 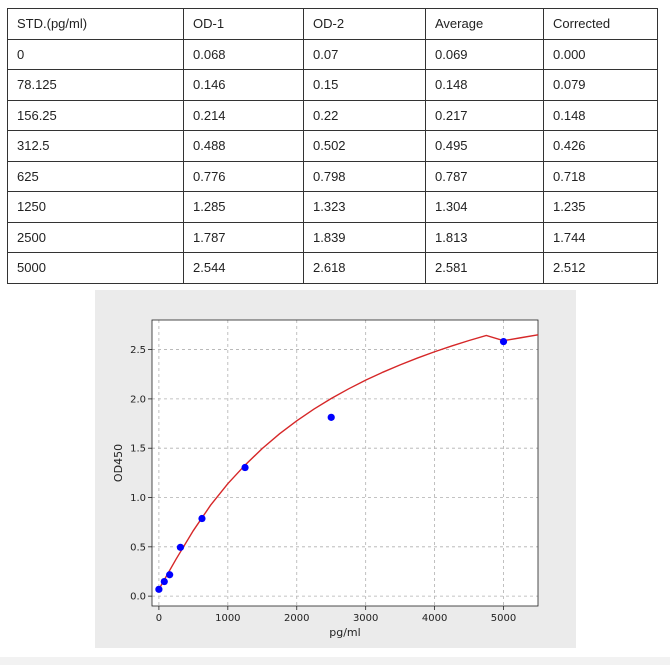 What do you see at coordinates (364, 146) in the screenshot?
I see `table-cell: 0.502` at bounding box center [364, 146].